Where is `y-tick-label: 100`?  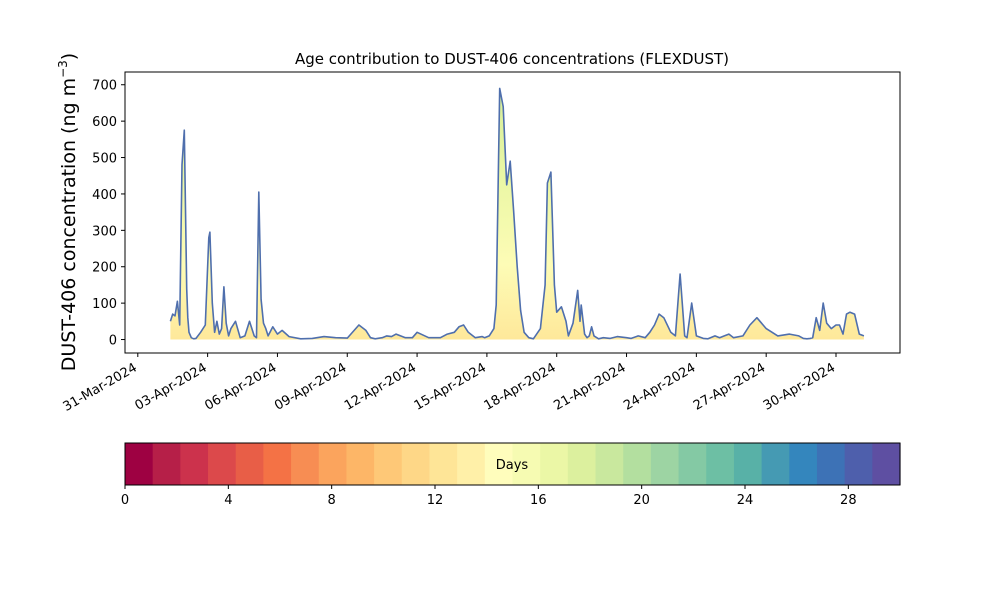 y-tick-label: 100 is located at coordinates (104, 304).